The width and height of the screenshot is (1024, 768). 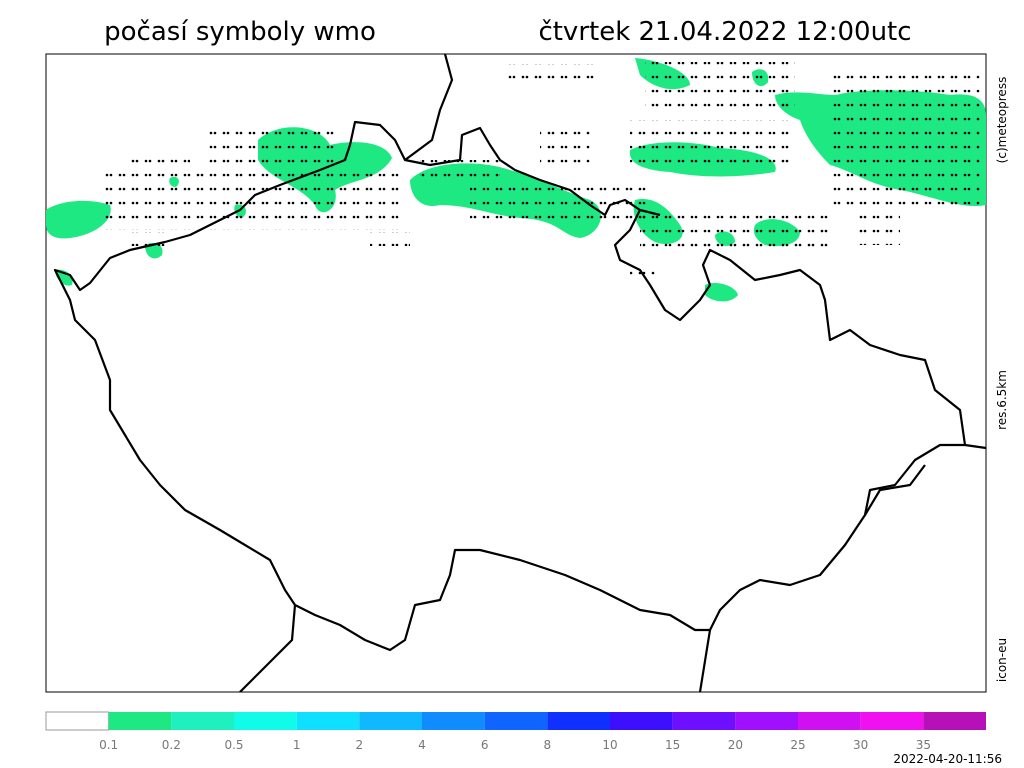 I want to click on legend-tick-label: 35, so click(x=923, y=745).